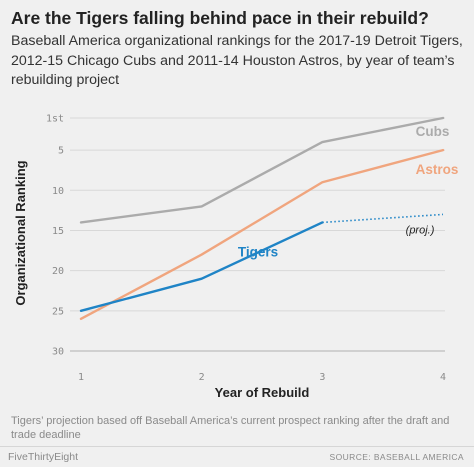 This screenshot has height=467, width=474. What do you see at coordinates (20, 232) in the screenshot?
I see `y-axis-title: Organizational Ranking` at bounding box center [20, 232].